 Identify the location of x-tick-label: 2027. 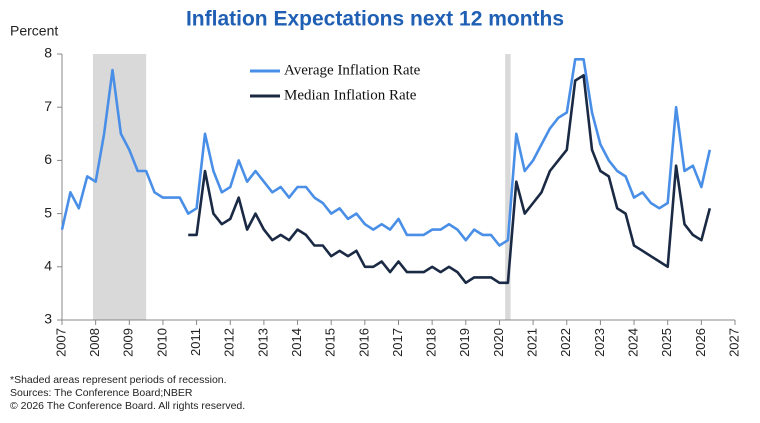
(733, 342).